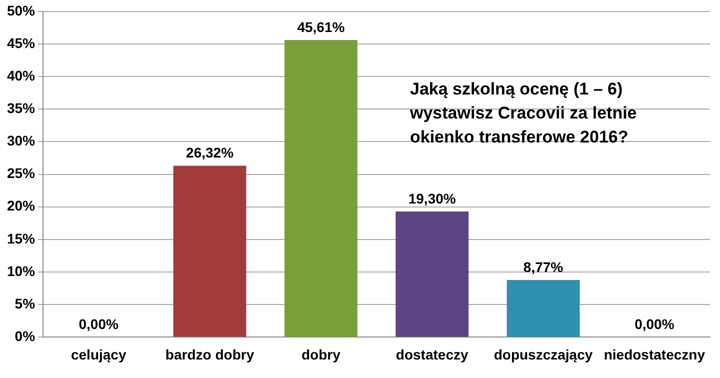 The height and width of the screenshot is (378, 720). I want to click on x-tick-label: dopuszczający, so click(543, 354).